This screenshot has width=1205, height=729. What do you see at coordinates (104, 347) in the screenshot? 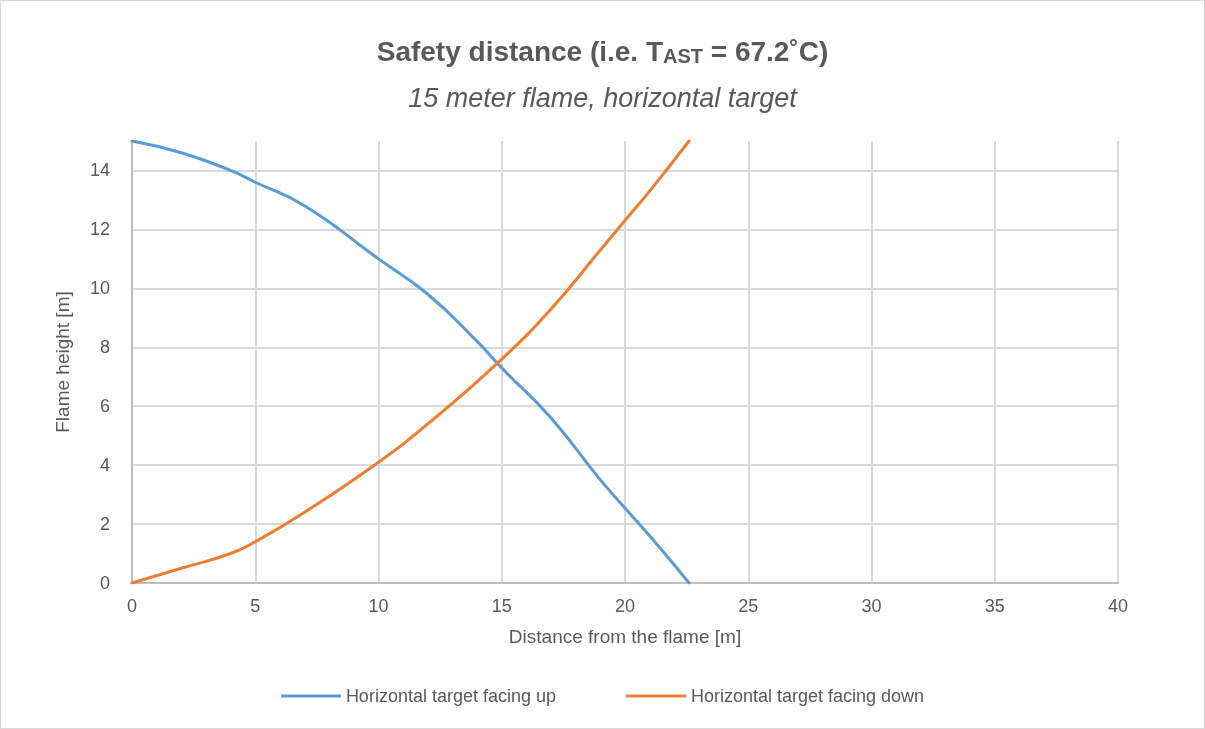
I see `y-tick-label: 8` at bounding box center [104, 347].